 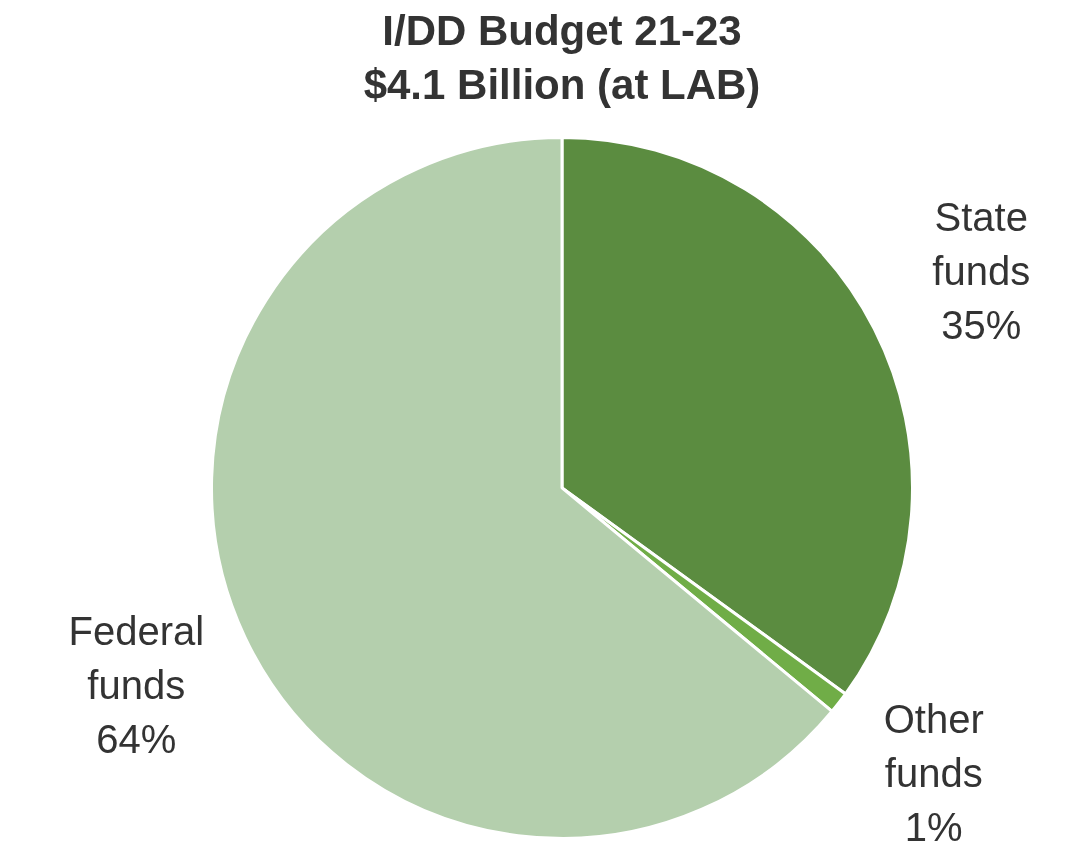 What do you see at coordinates (933, 827) in the screenshot?
I see `data-label: 1%` at bounding box center [933, 827].